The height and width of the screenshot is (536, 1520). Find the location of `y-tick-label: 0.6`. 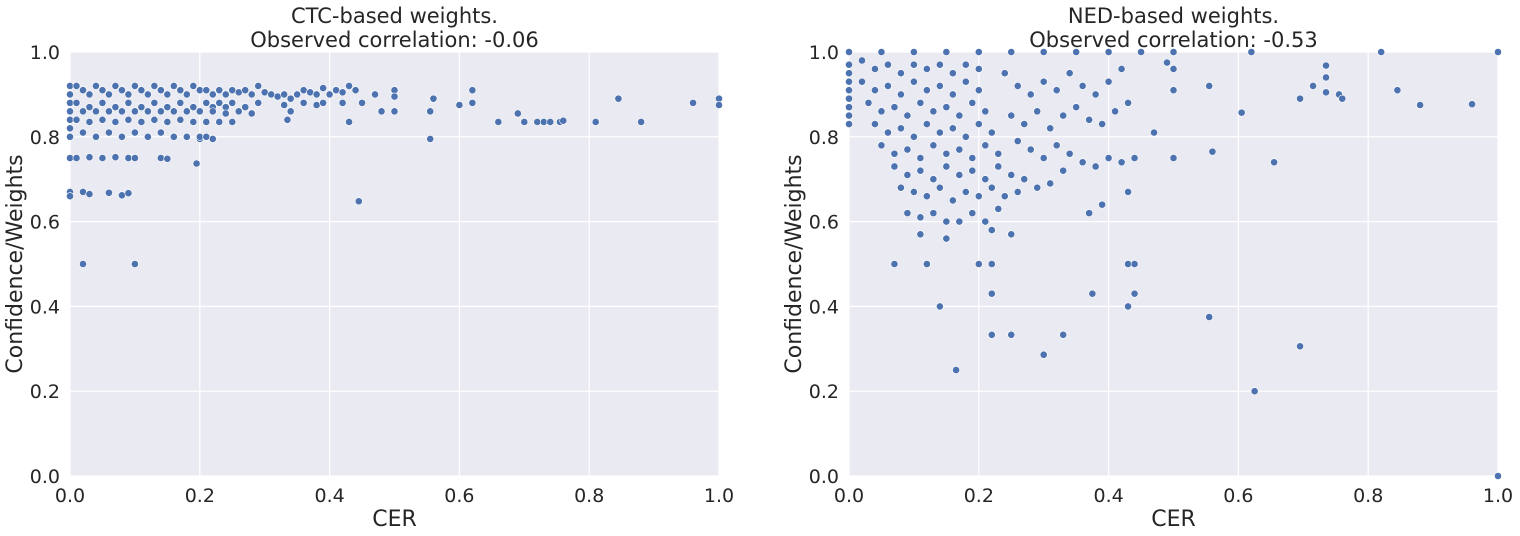

y-tick-label: 0.6 is located at coordinates (45, 223).